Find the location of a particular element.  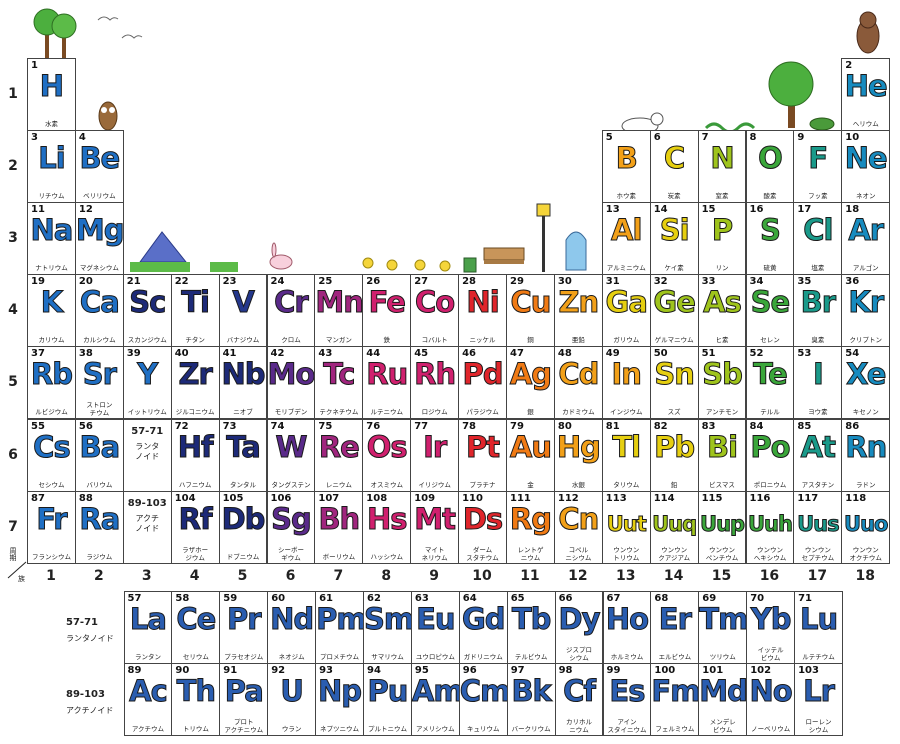

atomic-number: 1 is located at coordinates (34, 65).